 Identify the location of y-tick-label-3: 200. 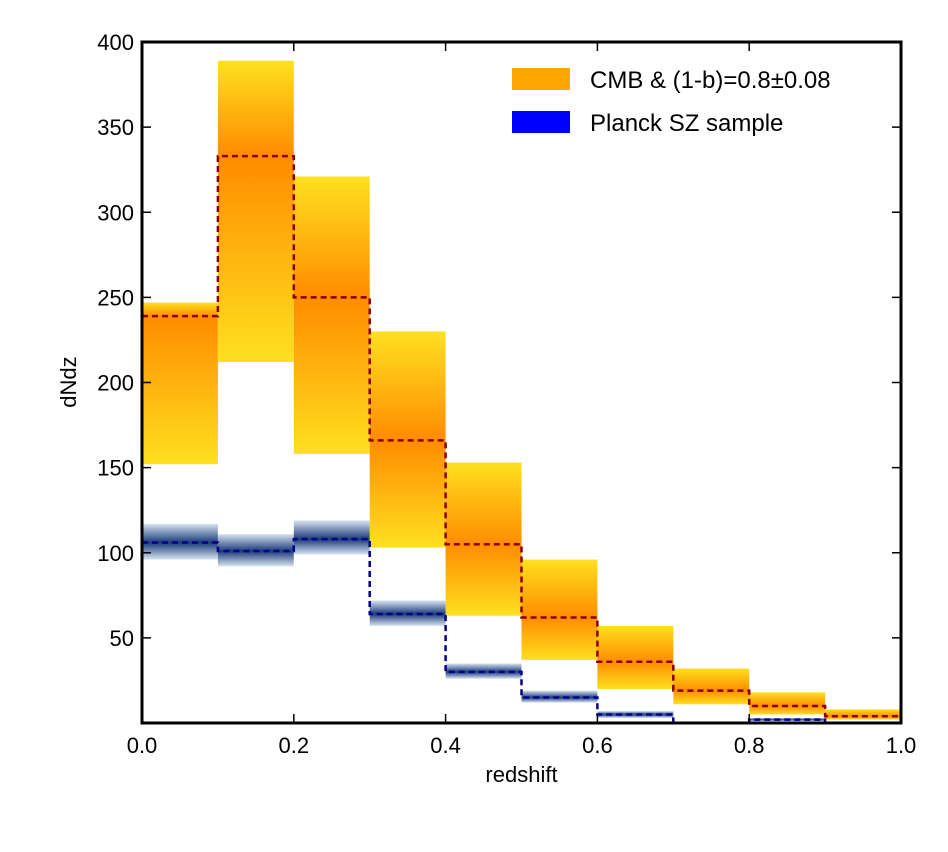
(115, 383).